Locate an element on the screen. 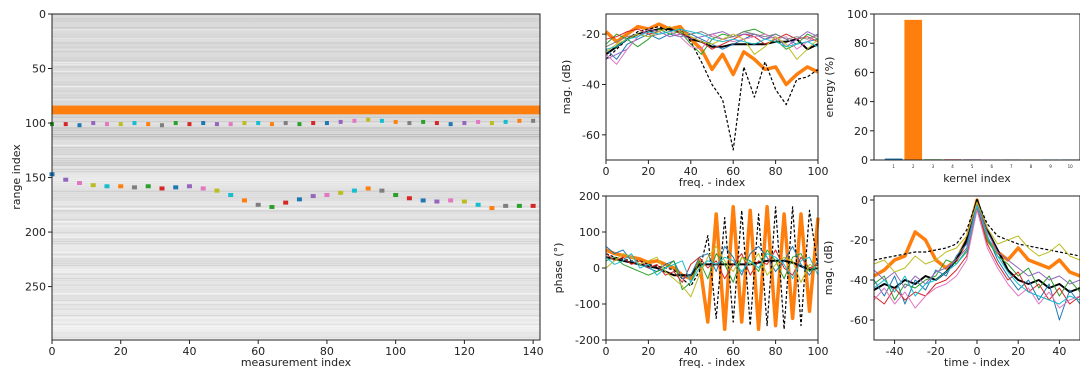 The height and width of the screenshot is (372, 1080). y-tick-label: 150 is located at coordinates (35, 178).